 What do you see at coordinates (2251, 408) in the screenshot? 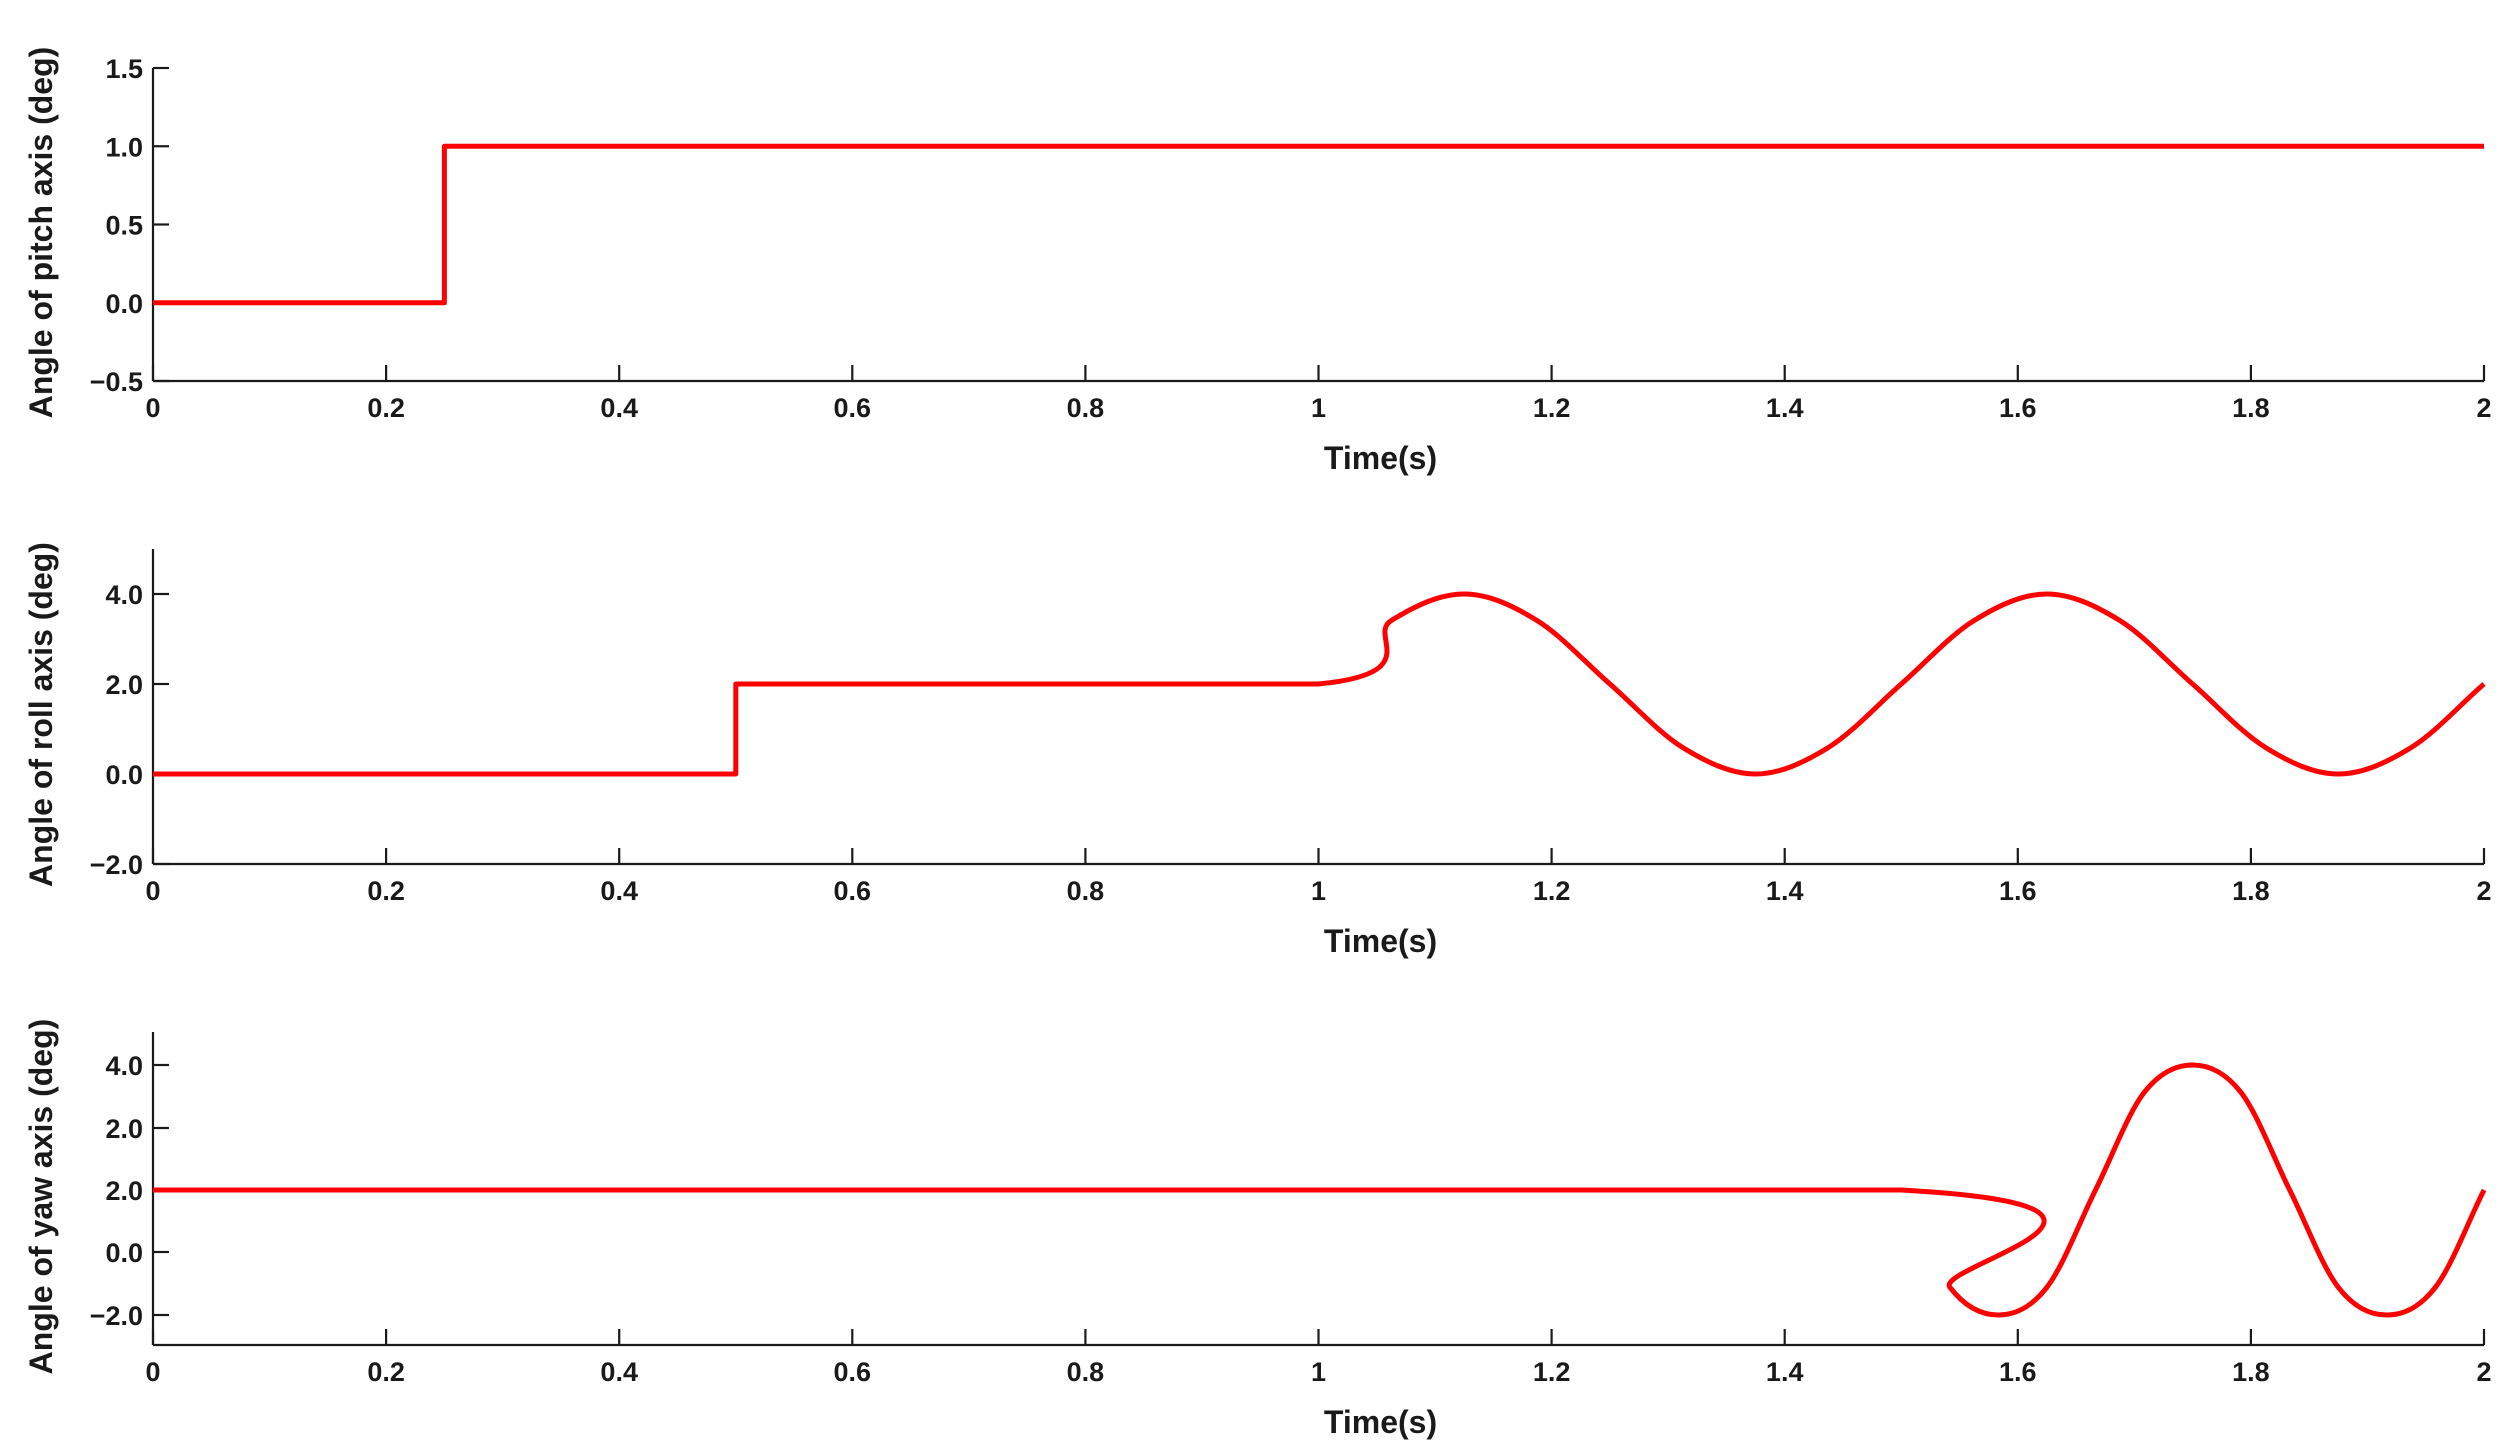
I see `pitch-x-tick-label: 1.8` at bounding box center [2251, 408].